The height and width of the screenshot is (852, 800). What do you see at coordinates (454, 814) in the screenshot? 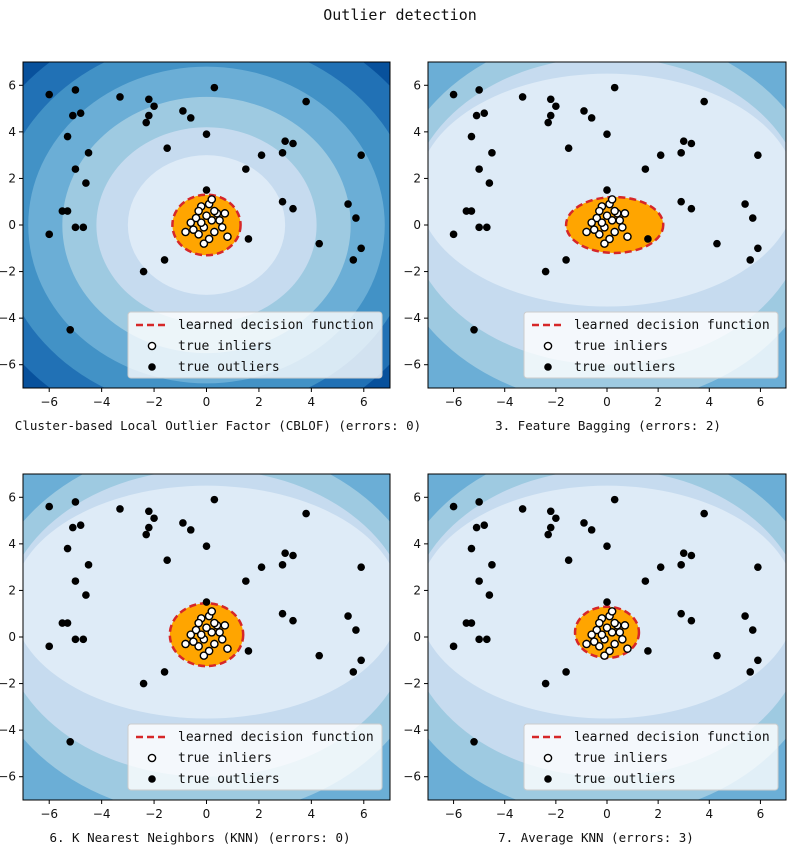
I see `x-tick-label: −6` at bounding box center [454, 814].